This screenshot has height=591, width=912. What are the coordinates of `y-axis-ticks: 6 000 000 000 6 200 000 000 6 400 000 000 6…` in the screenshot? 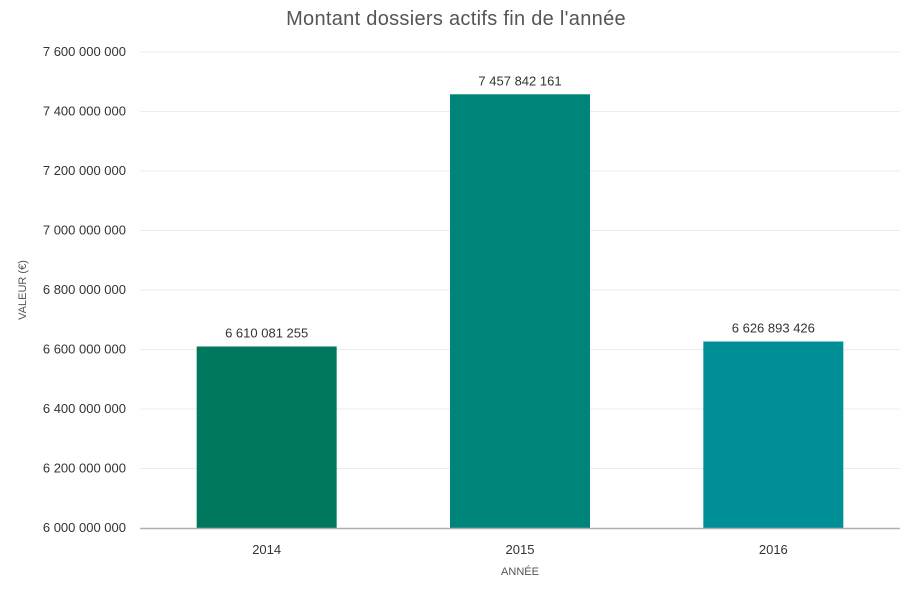 It's located at (84, 289).